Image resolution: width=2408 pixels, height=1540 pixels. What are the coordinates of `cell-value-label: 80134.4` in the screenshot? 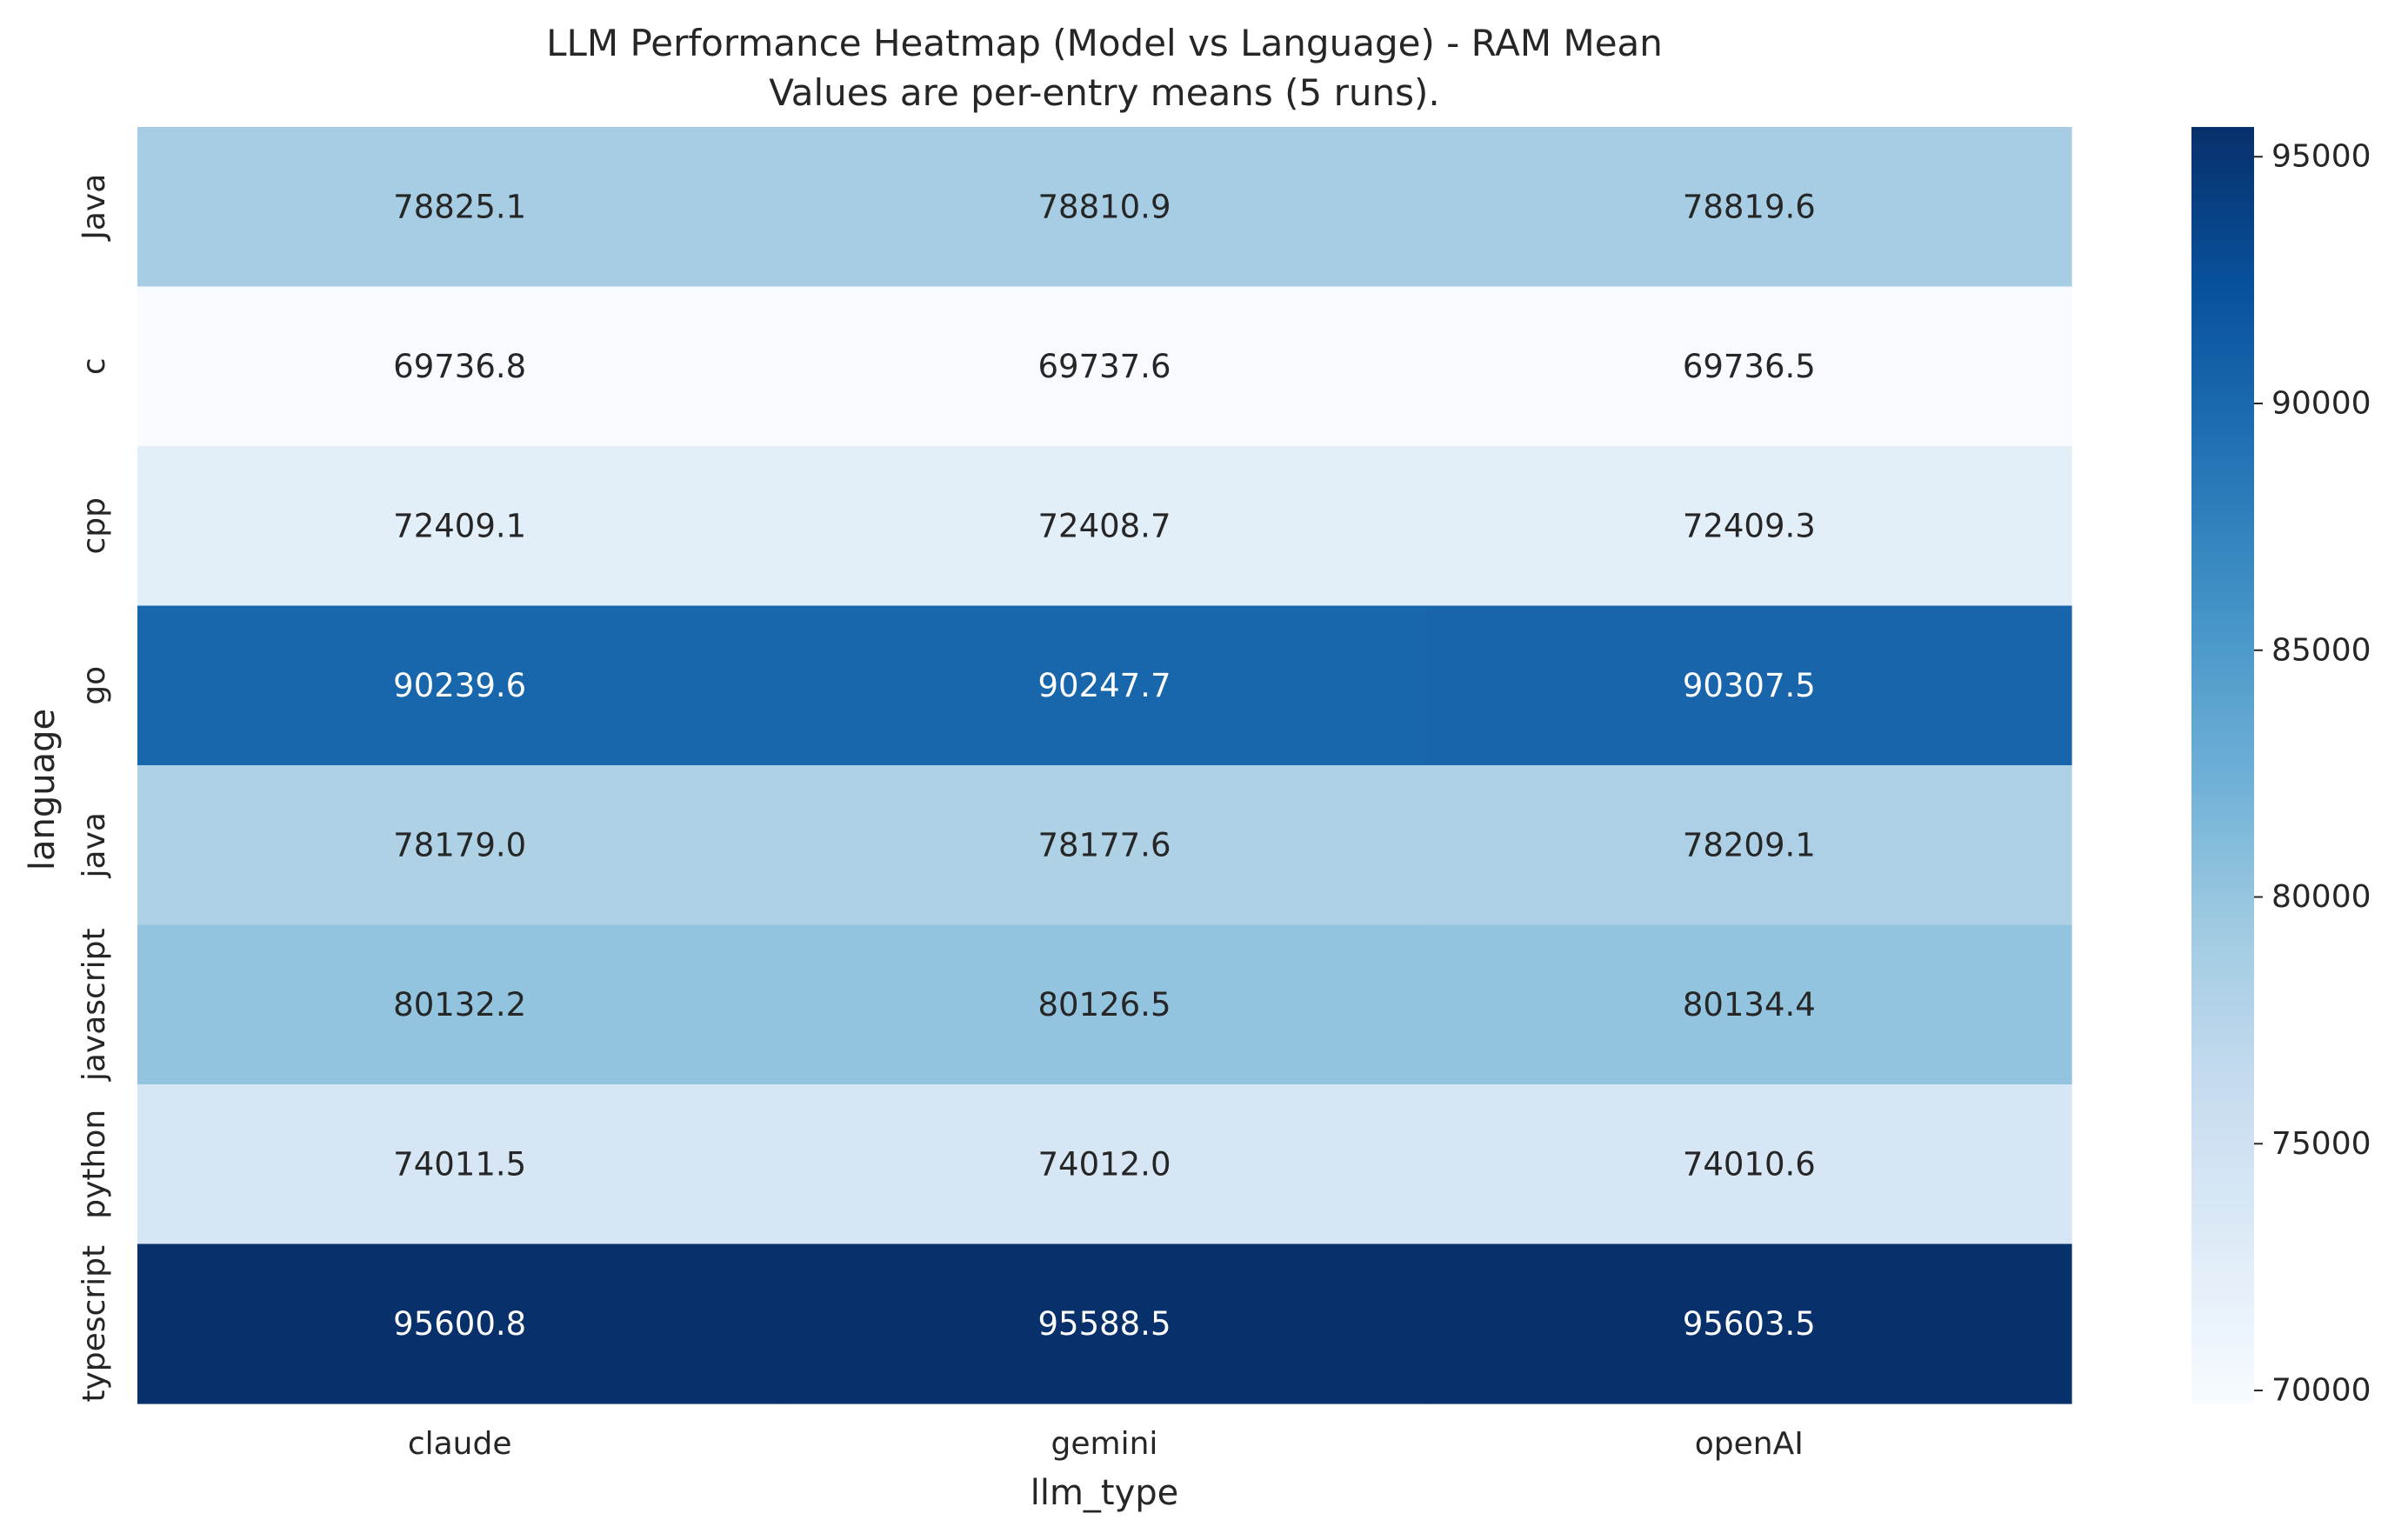 It's located at (1750, 1004).